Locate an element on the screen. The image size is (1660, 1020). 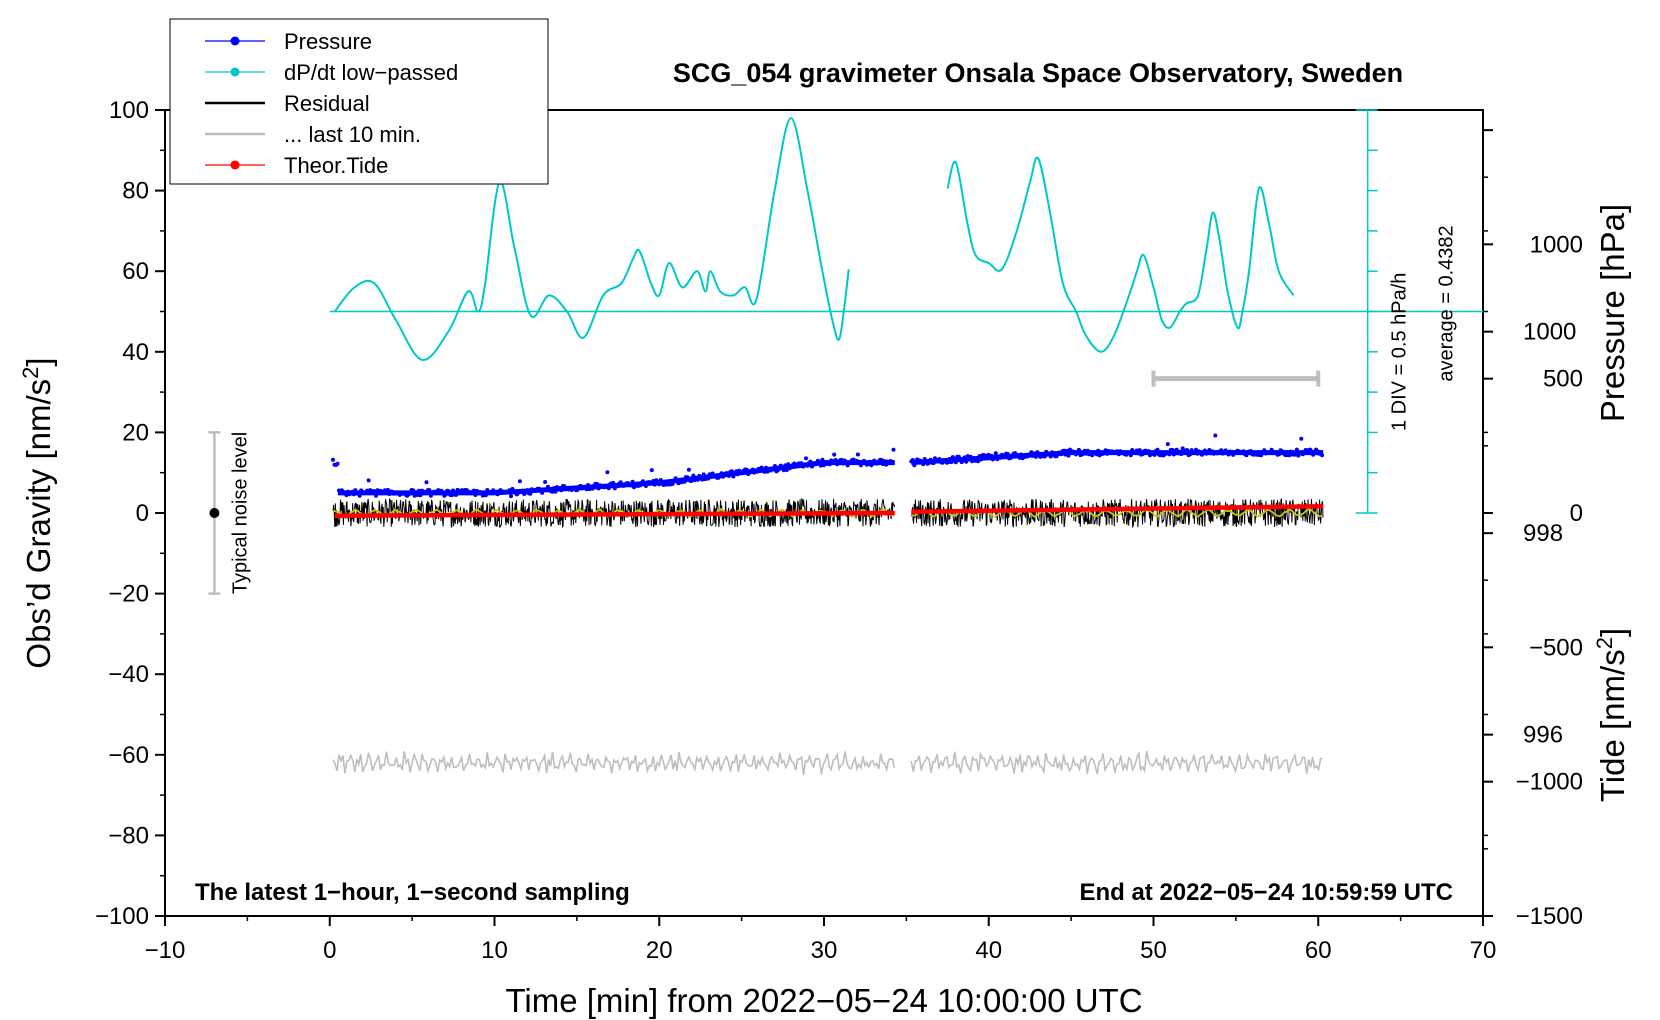
last-10-min-line is located at coordinates (614, 763).